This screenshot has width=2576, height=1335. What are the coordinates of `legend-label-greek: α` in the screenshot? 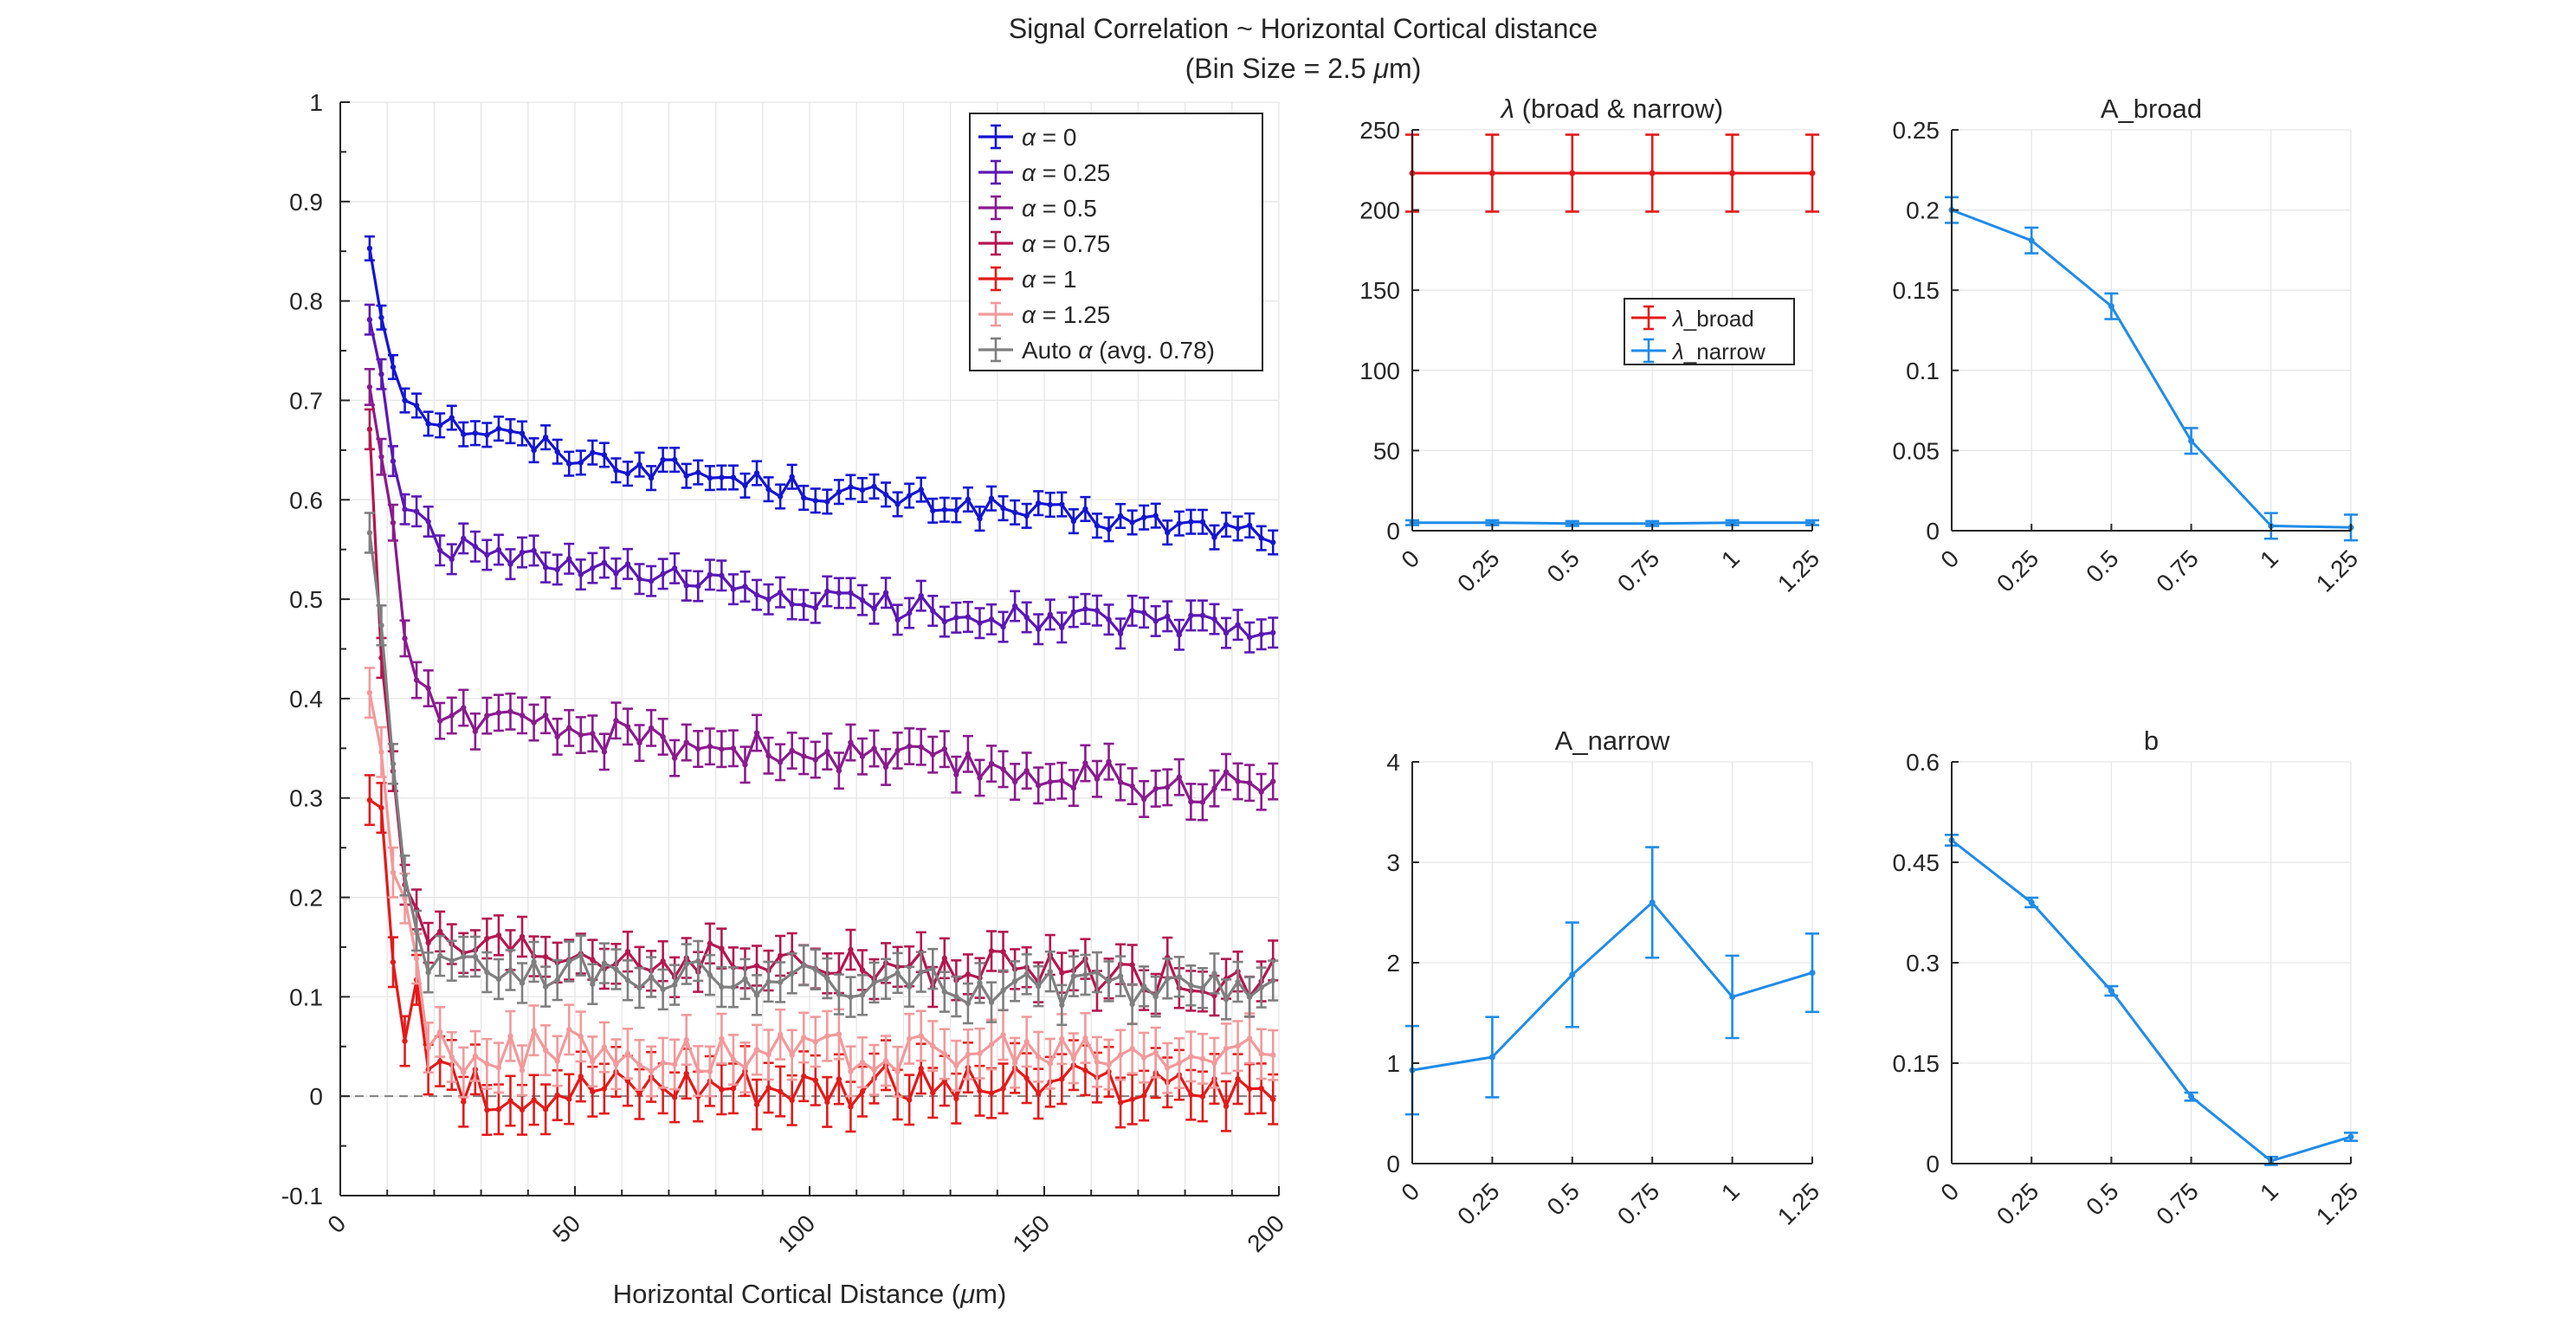 It's located at (1029, 279).